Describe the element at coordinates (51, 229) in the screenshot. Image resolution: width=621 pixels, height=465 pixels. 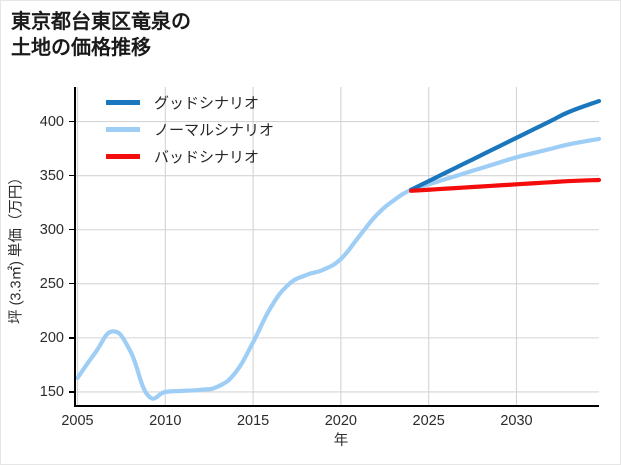
I see `y-tick-label: 300` at that location.